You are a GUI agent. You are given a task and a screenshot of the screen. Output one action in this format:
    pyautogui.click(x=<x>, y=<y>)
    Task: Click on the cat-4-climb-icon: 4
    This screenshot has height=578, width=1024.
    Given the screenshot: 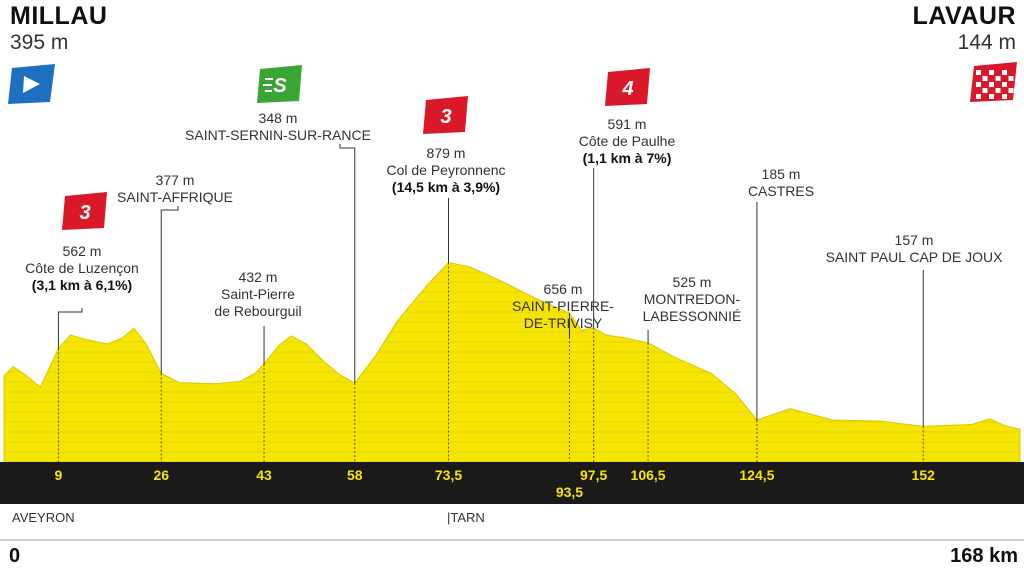 What is the action you would take?
    pyautogui.click(x=627, y=87)
    